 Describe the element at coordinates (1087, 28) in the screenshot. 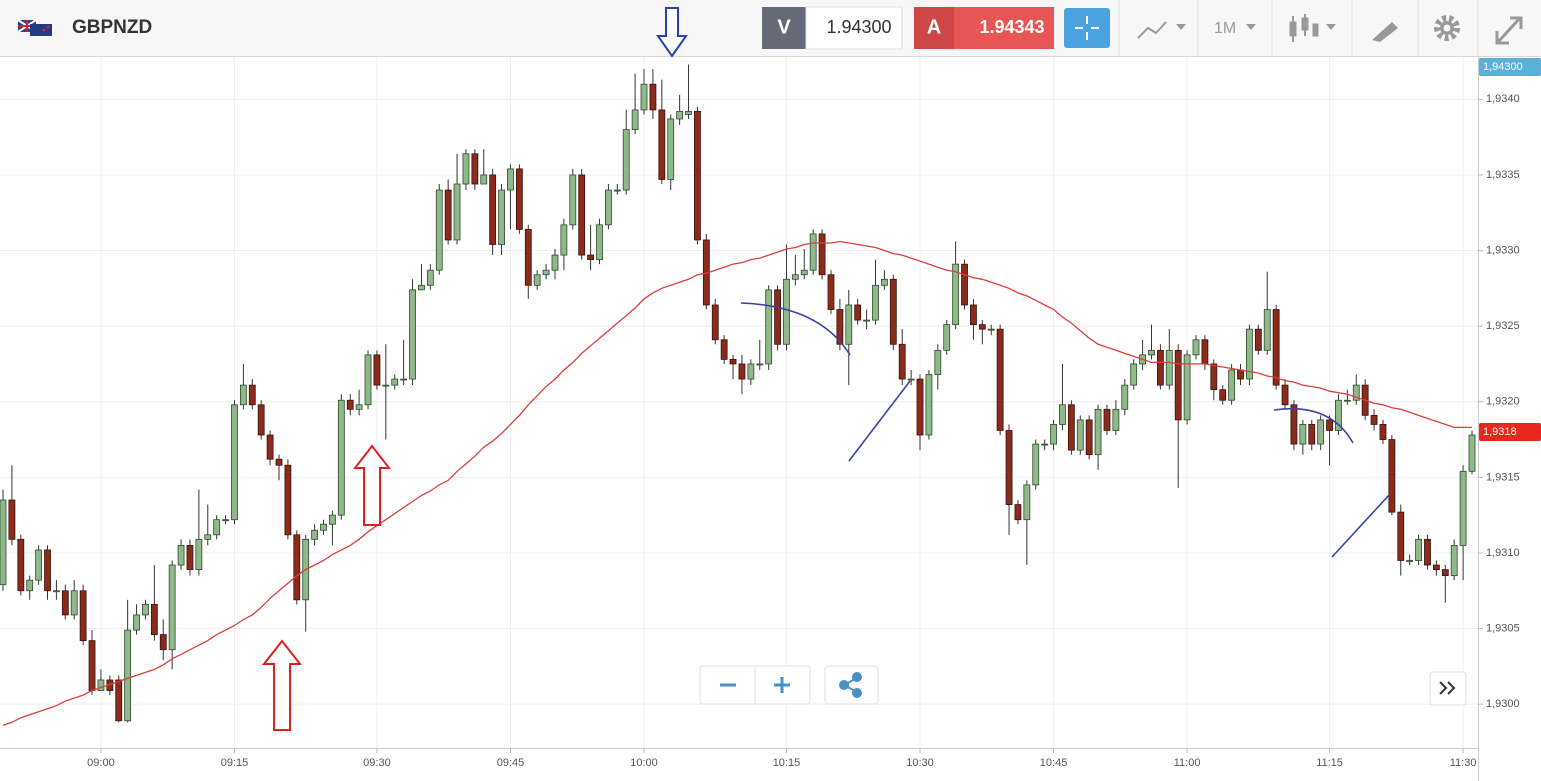

I see `crosshair-button` at that location.